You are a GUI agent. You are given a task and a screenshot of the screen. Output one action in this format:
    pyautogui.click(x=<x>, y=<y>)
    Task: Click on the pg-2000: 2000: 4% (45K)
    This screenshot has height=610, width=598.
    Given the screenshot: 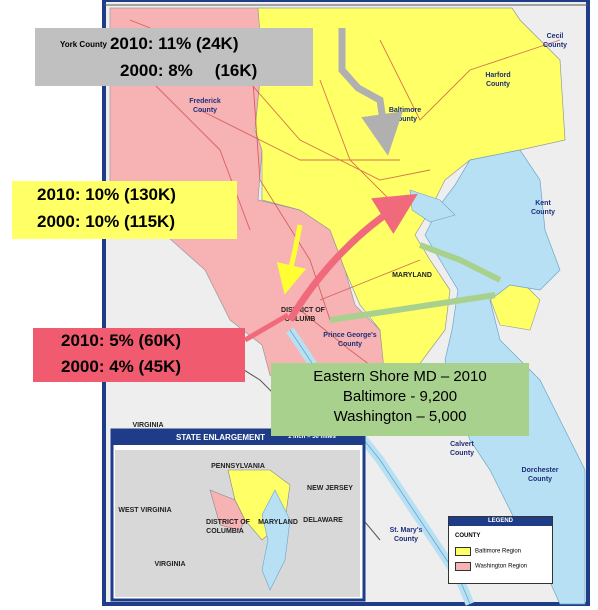 What is the action you would take?
    pyautogui.click(x=121, y=366)
    